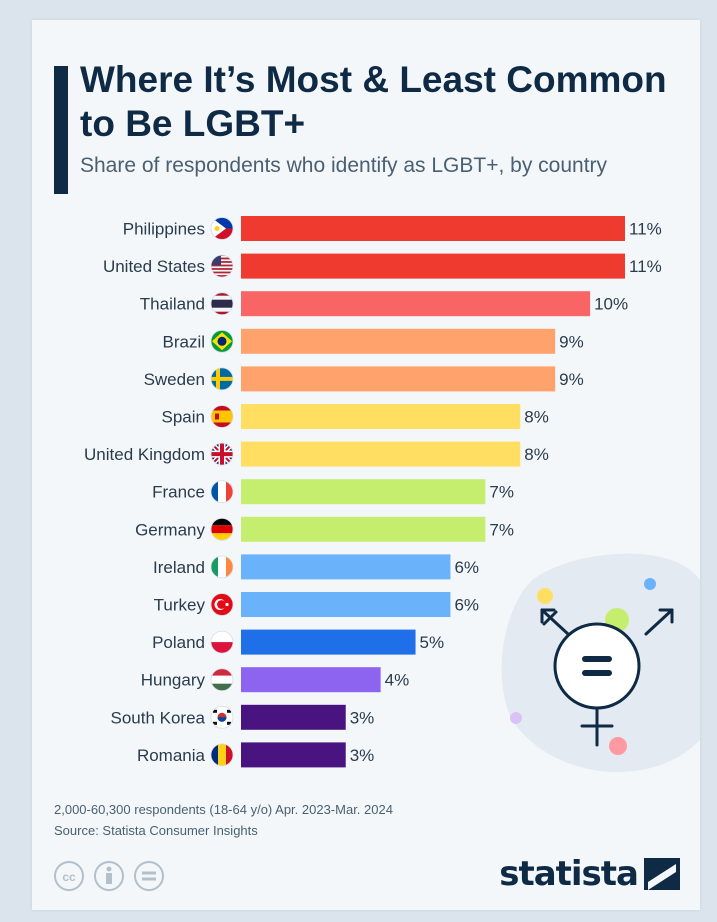  Describe the element at coordinates (222, 379) in the screenshot. I see `sweden-flag-icon` at that location.